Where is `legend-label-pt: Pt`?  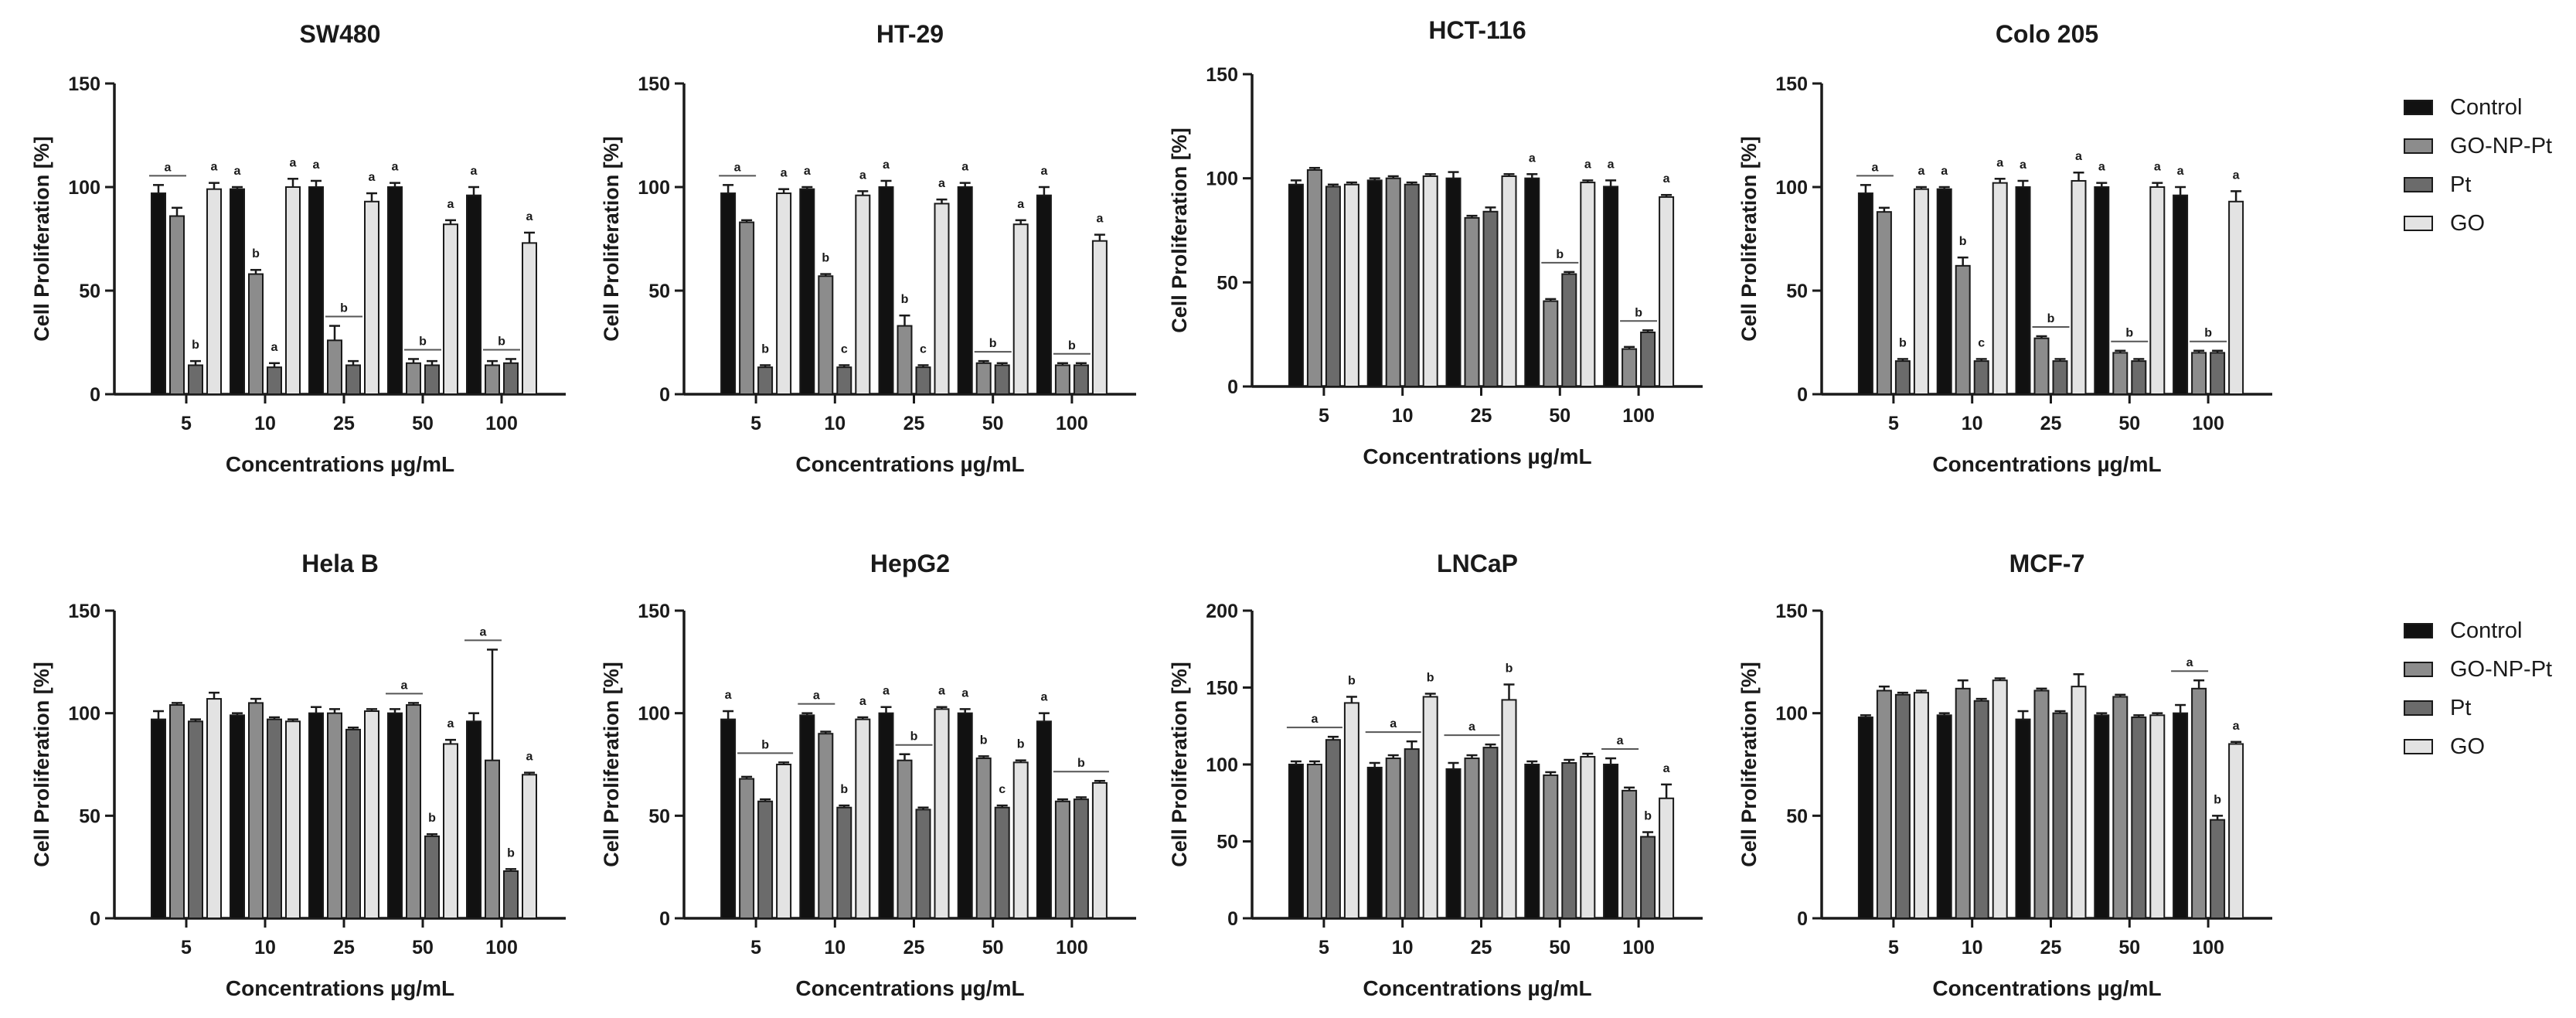 legend-label-pt: Pt is located at coordinates (2461, 708).